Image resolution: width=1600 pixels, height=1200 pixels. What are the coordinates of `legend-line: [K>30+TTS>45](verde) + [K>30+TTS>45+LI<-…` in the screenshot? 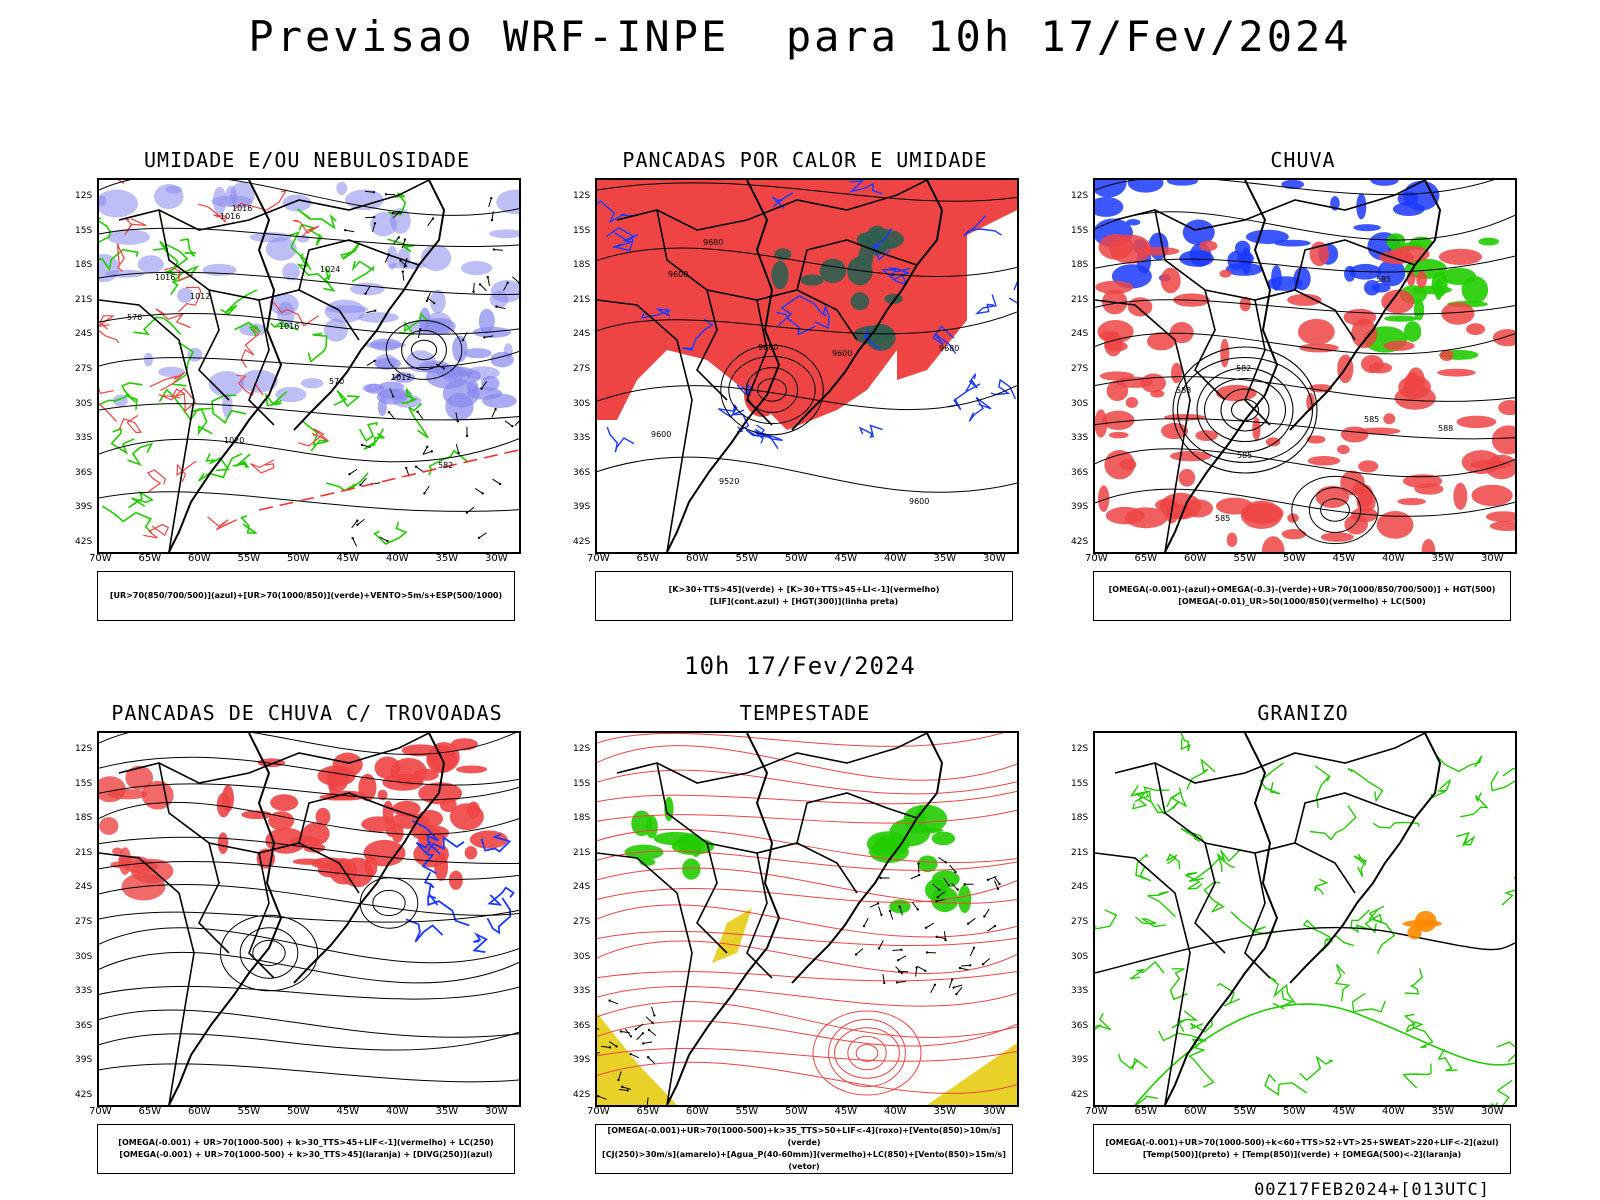 It's located at (804, 589).